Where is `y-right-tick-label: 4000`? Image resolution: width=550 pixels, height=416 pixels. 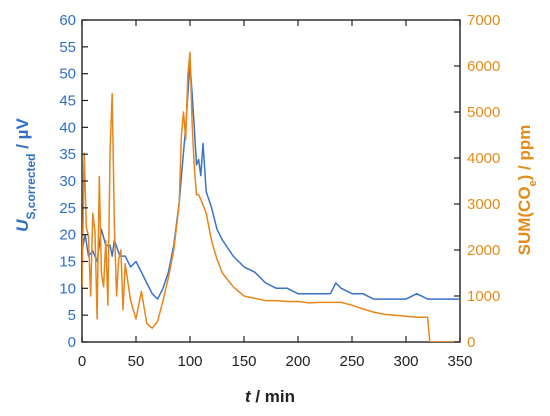
y-right-tick-label: 4000 is located at coordinates (483, 158).